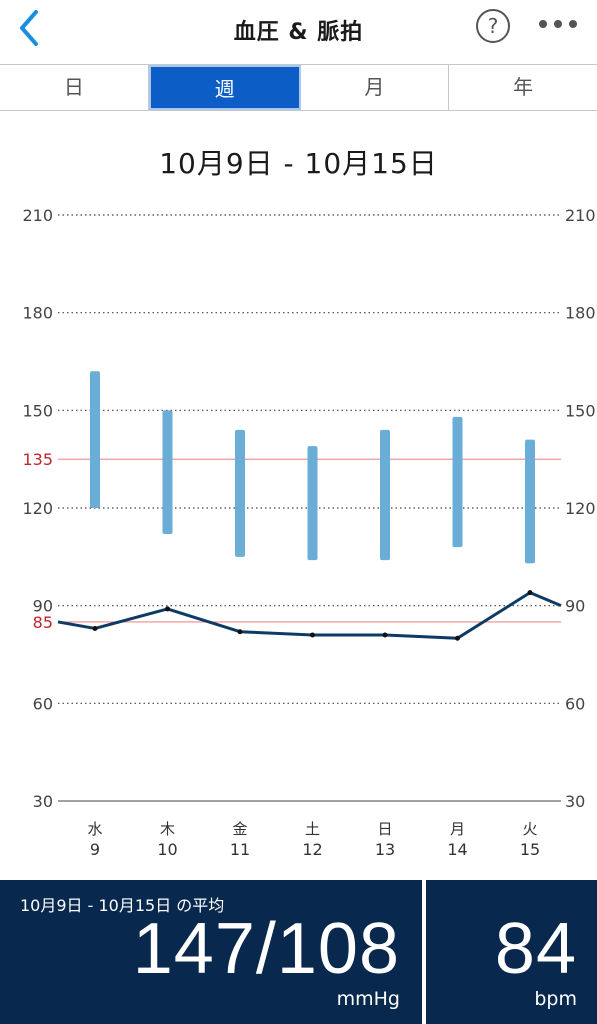 Image resolution: width=597 pixels, height=1024 pixels. I want to click on bp-unit: mmHg, so click(368, 999).